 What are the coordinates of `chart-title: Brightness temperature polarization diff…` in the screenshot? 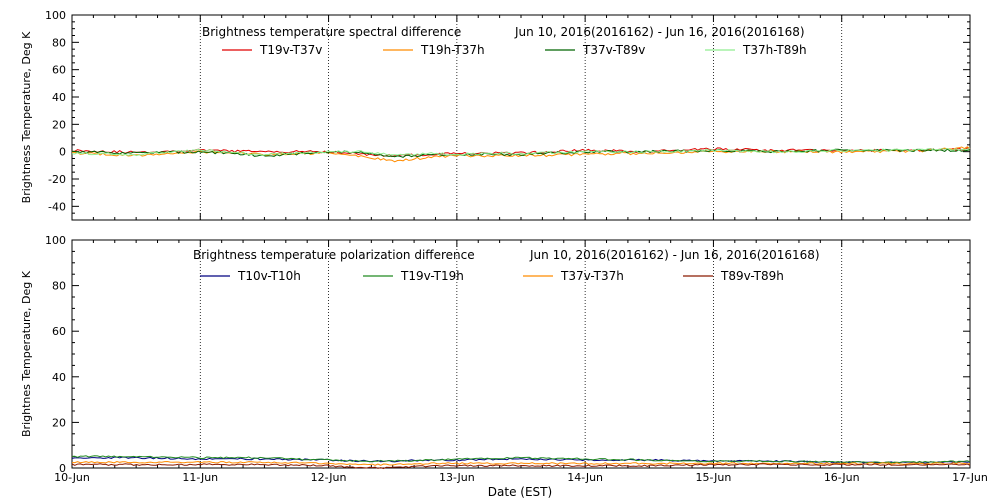 It's located at (334, 255).